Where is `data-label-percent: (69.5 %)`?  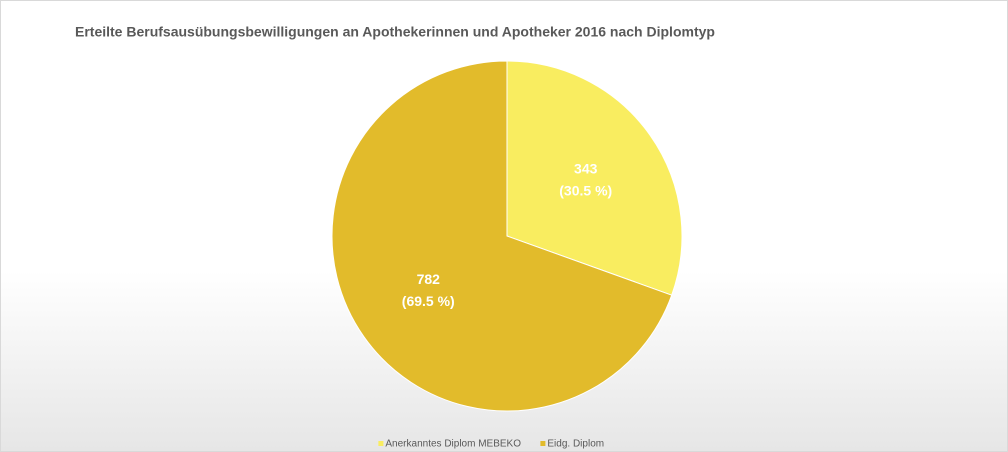
data-label-percent: (69.5 %) is located at coordinates (428, 301).